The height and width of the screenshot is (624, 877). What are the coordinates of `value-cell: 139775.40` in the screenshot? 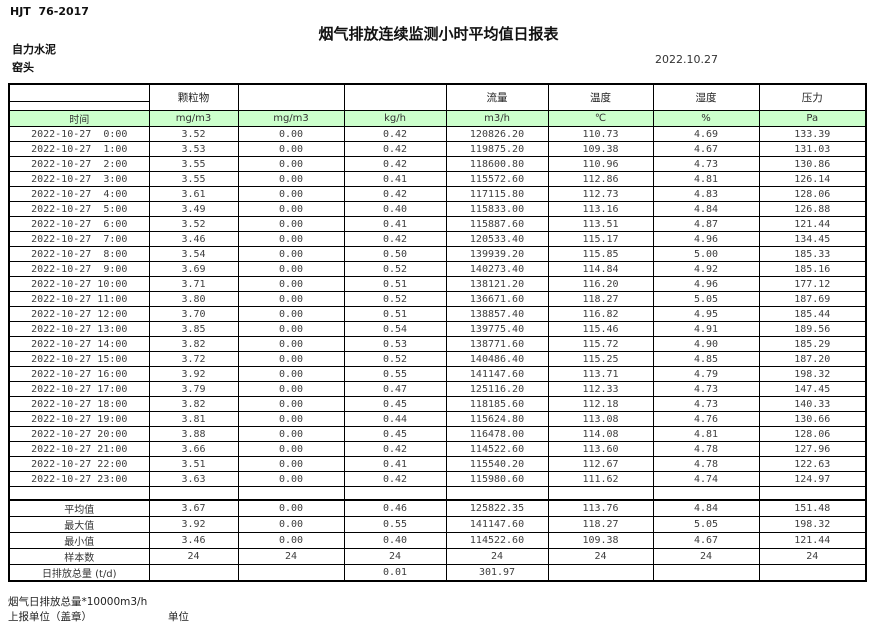 It's located at (497, 329).